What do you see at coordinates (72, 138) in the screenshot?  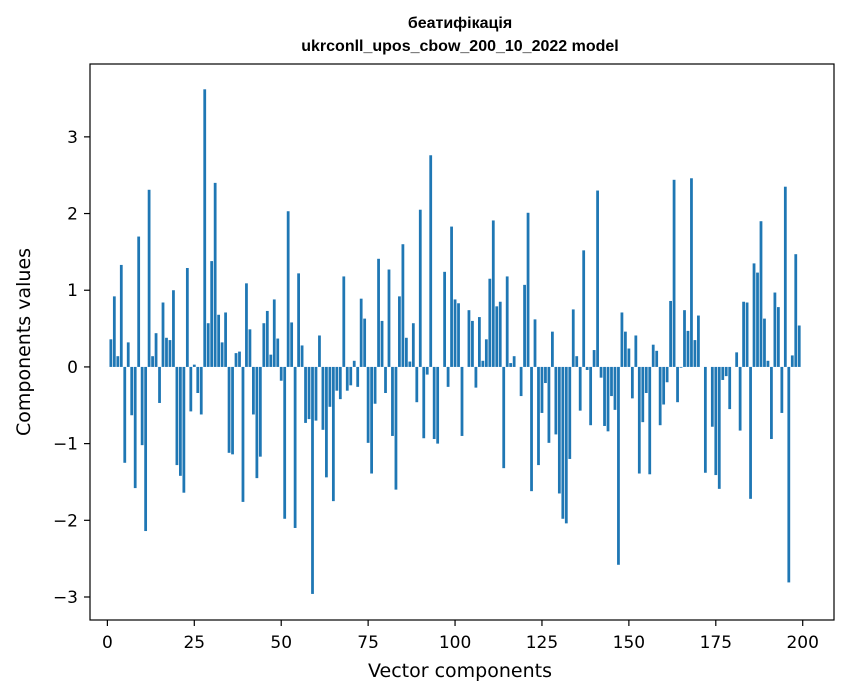 I see `y-tick-label: 3` at bounding box center [72, 138].